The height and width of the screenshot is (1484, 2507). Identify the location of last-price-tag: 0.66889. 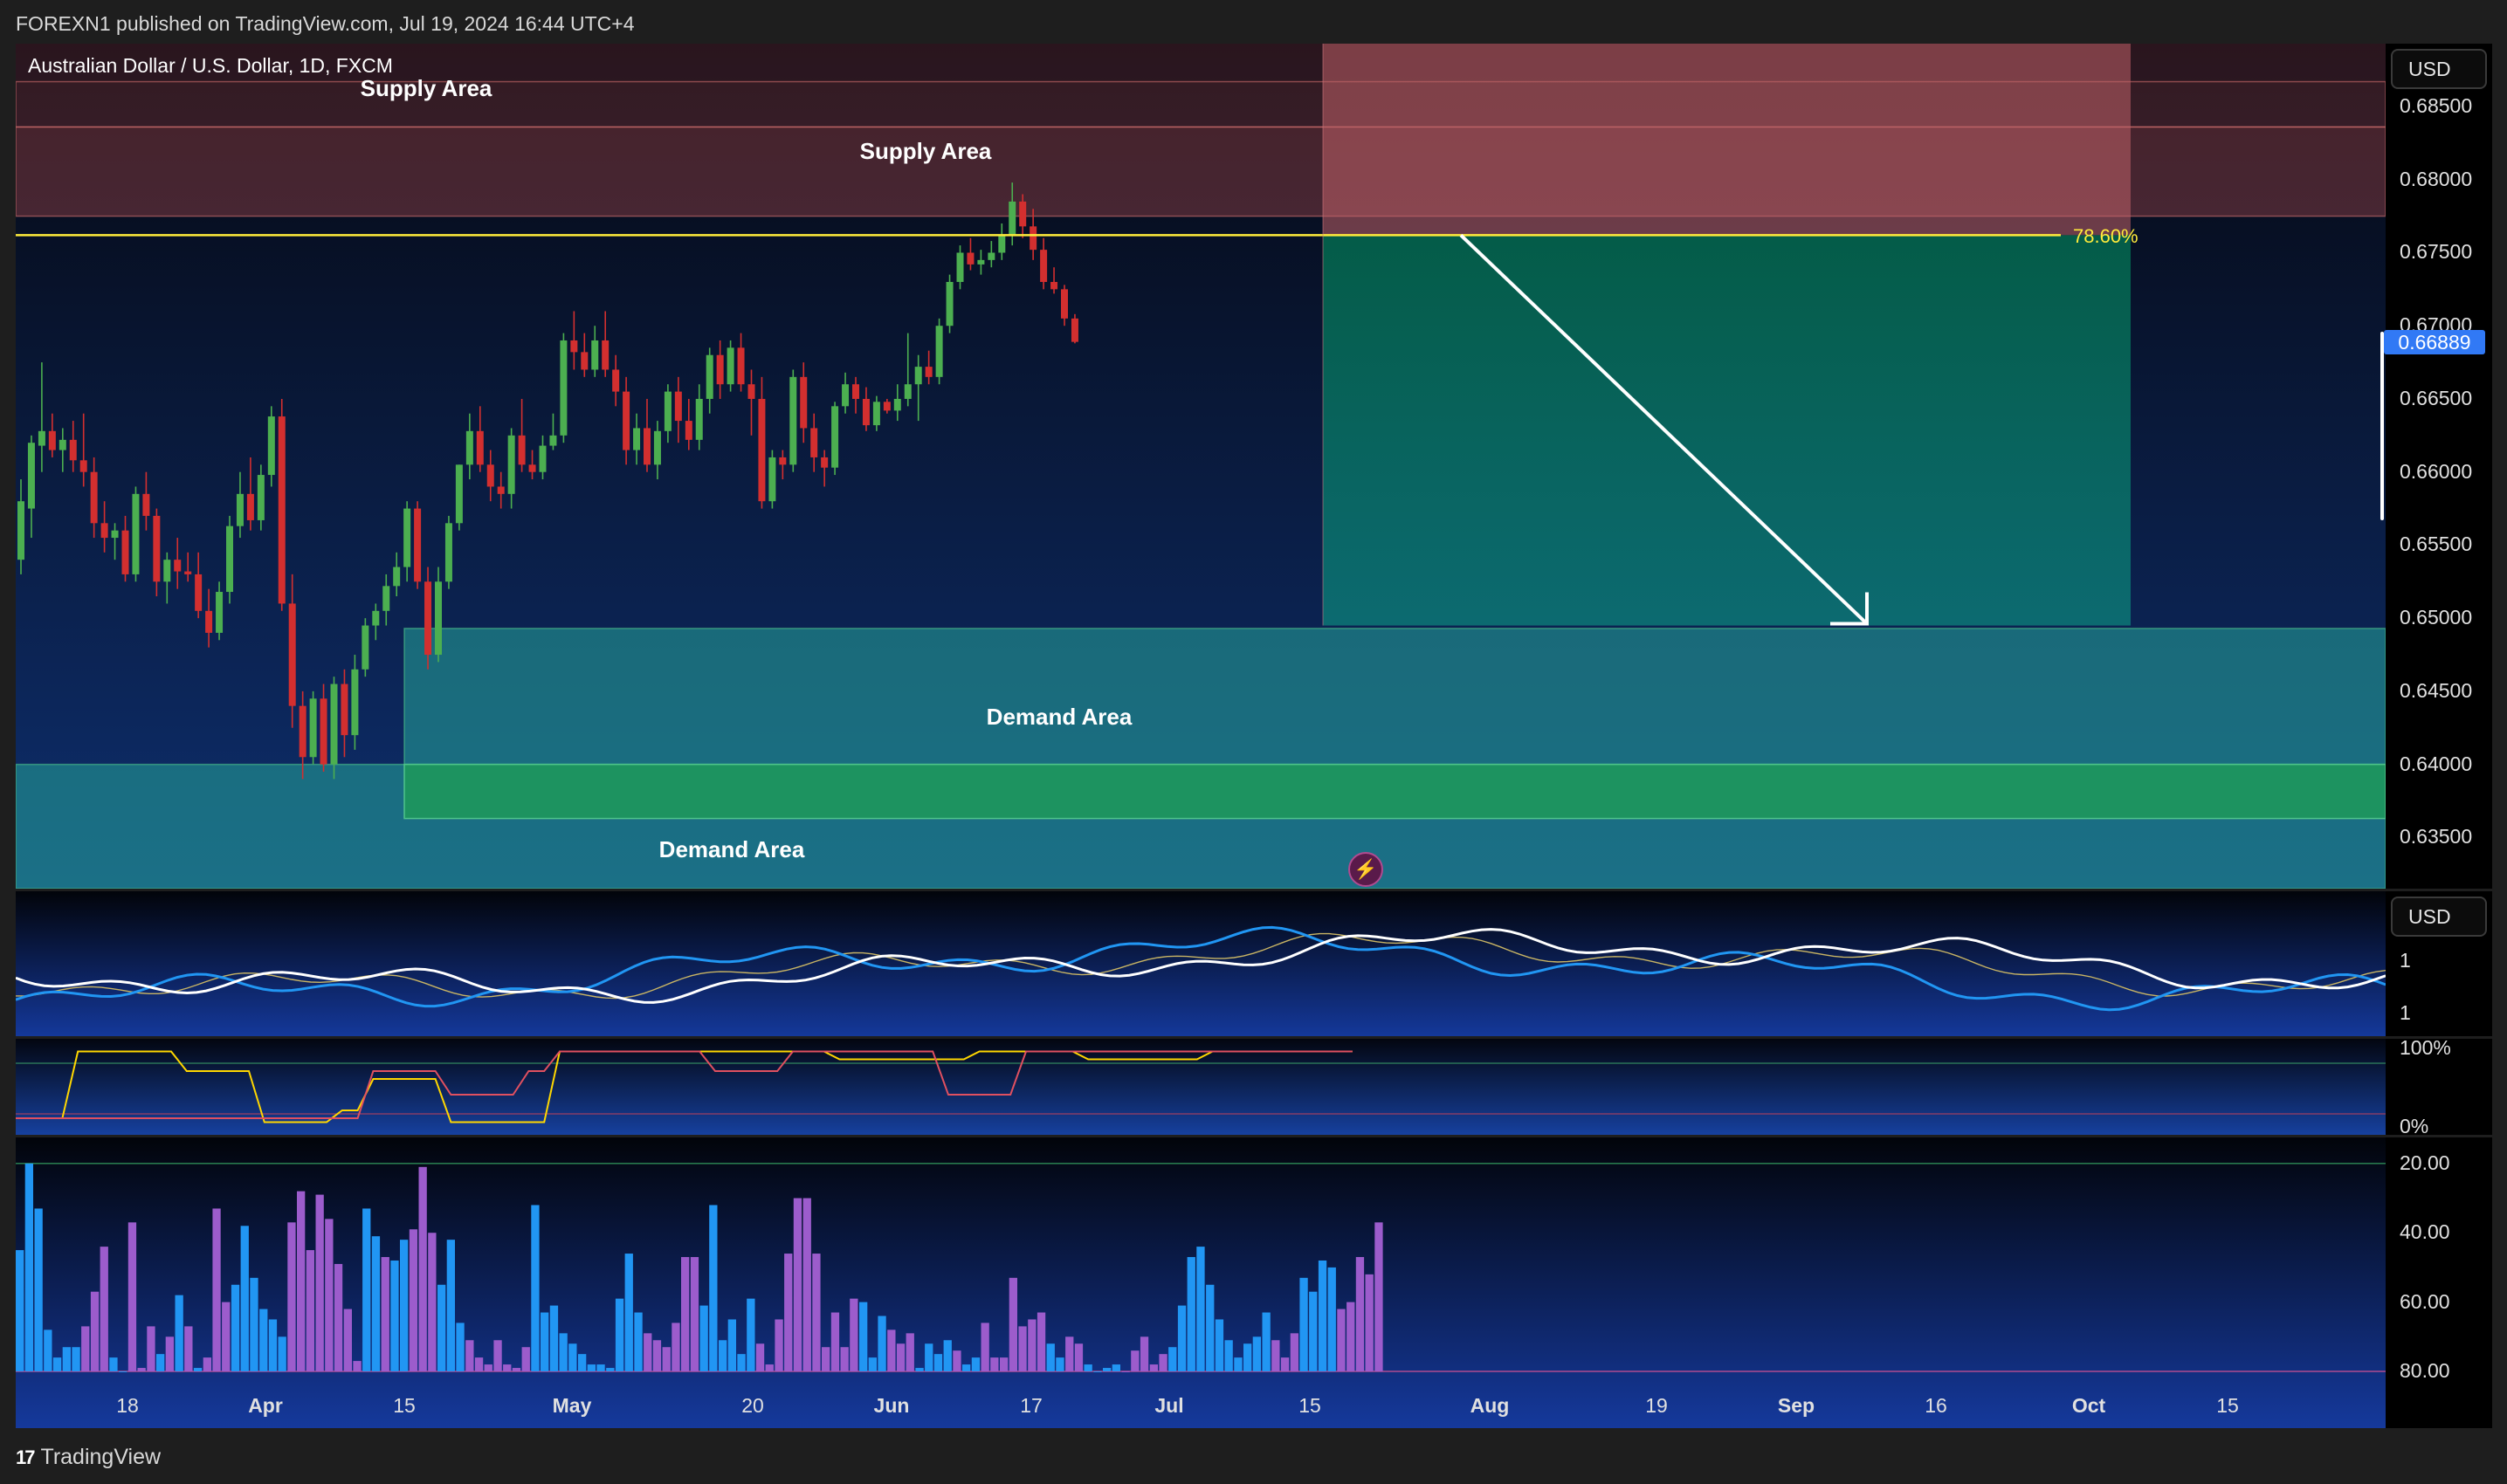
(2434, 342).